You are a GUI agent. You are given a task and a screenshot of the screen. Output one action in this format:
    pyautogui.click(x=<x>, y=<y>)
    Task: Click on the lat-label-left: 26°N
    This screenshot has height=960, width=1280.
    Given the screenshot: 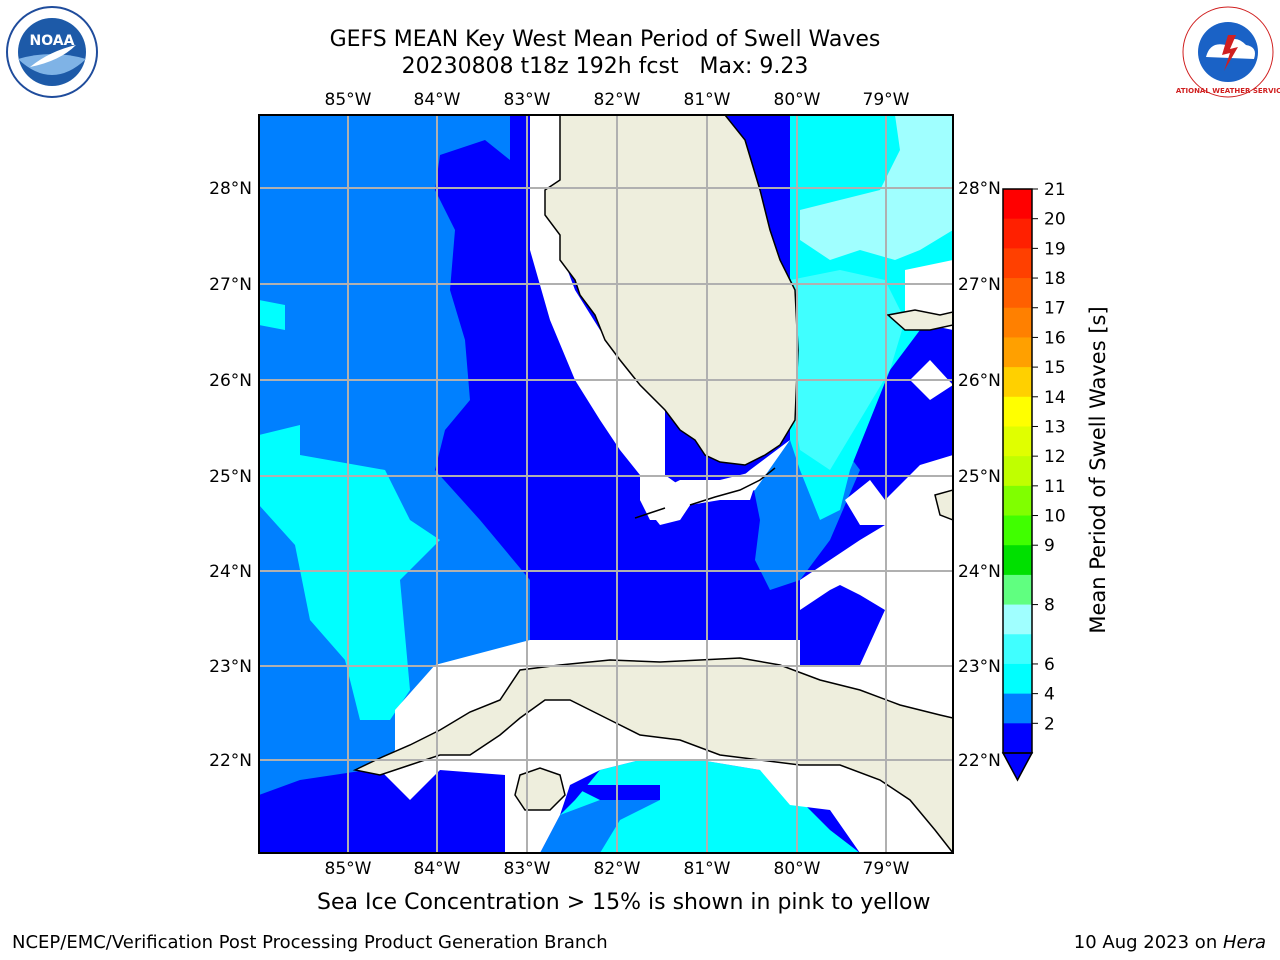 What is the action you would take?
    pyautogui.click(x=230, y=381)
    